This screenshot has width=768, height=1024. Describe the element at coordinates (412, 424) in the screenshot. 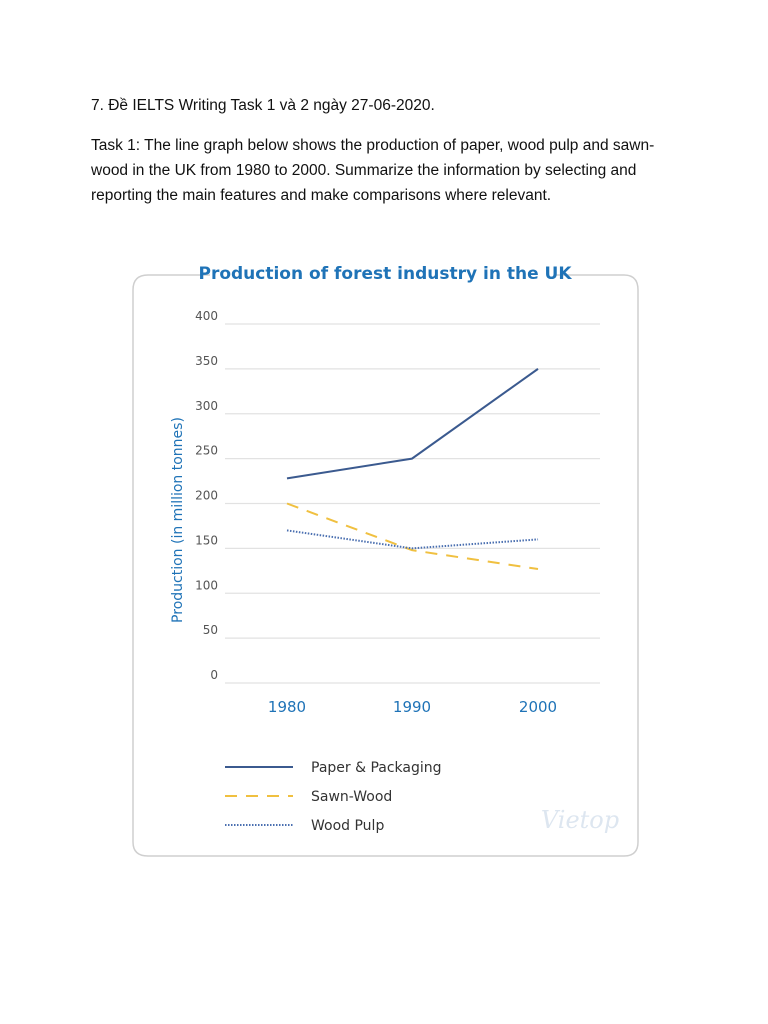

I see `series-line-paper-packaging` at that location.